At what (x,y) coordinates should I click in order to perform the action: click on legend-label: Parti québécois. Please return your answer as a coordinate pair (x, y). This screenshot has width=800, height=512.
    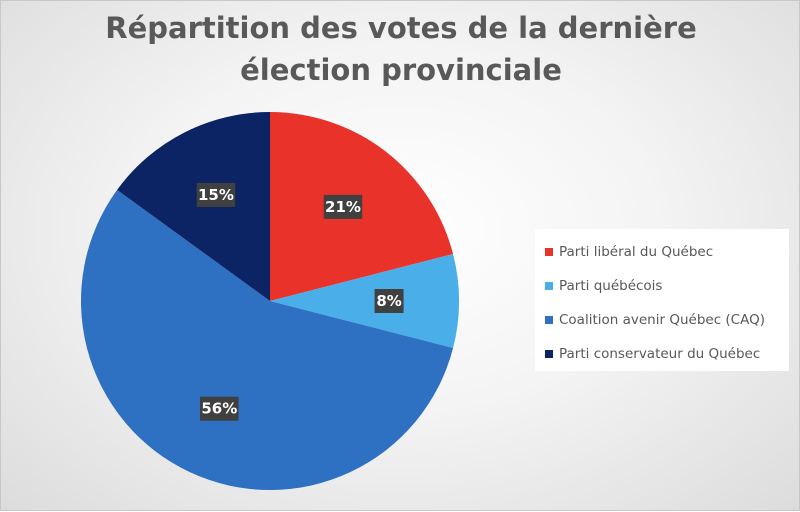
    Looking at the image, I should click on (611, 286).